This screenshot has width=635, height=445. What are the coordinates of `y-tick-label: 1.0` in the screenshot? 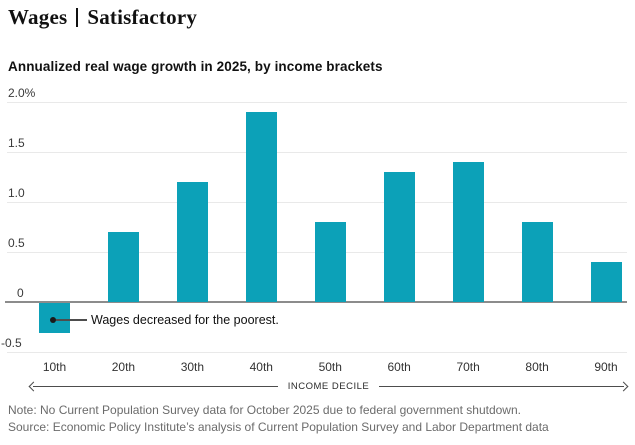 It's located at (16, 193).